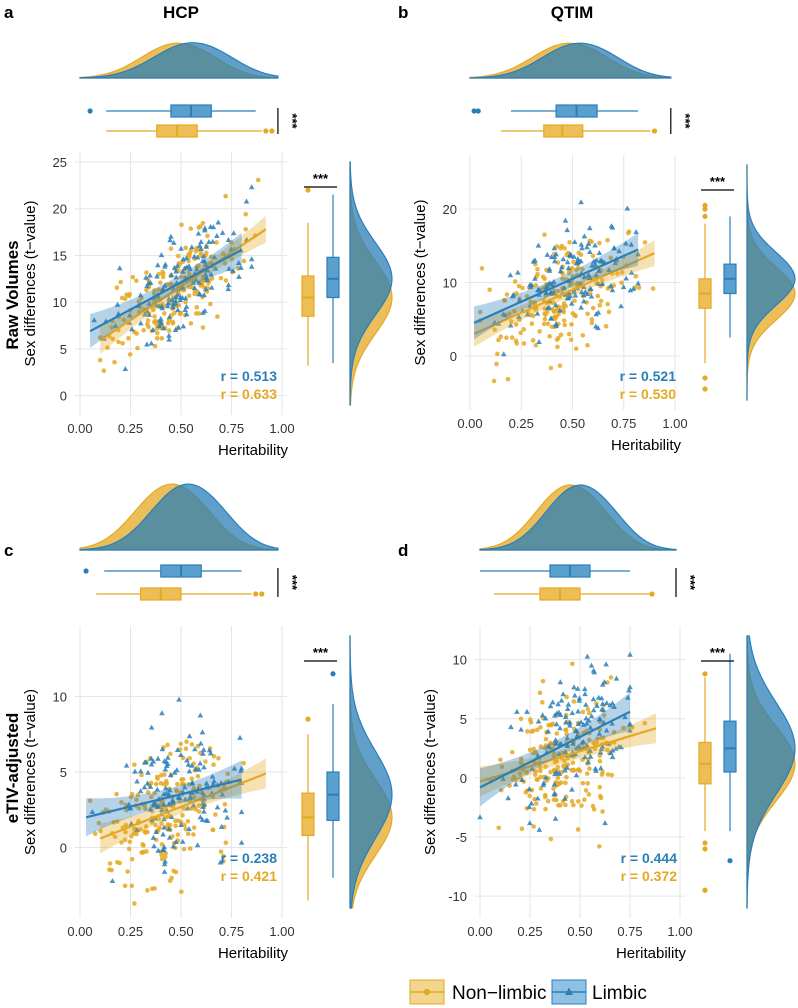 The height and width of the screenshot is (1008, 798). What do you see at coordinates (60, 162) in the screenshot?
I see `y-tick-label: 25` at bounding box center [60, 162].